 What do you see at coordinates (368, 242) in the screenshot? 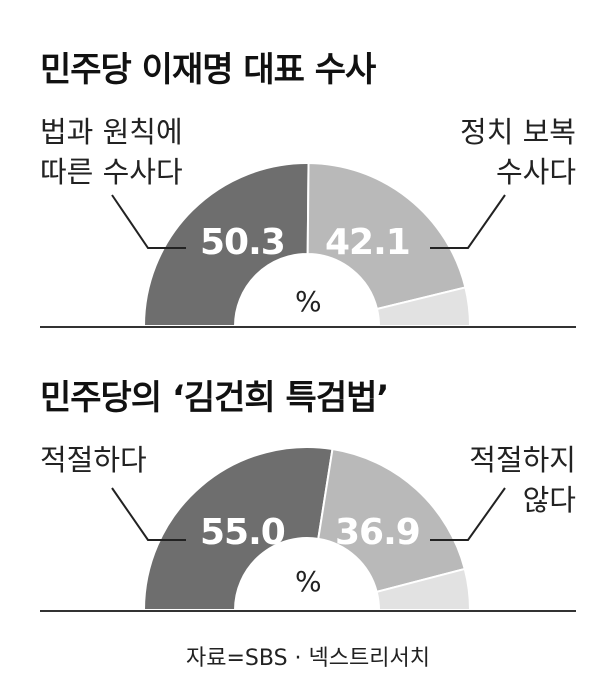
I see `chart-1-value-retaliation: 42.1` at bounding box center [368, 242].